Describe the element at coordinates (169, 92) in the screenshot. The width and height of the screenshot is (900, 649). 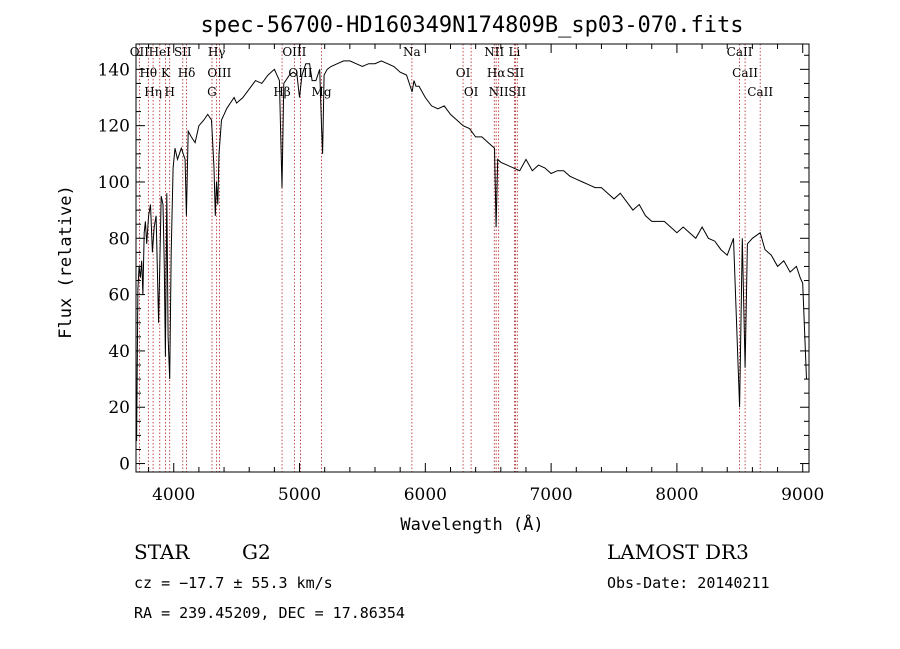
I see `line-marker-label: H` at that location.